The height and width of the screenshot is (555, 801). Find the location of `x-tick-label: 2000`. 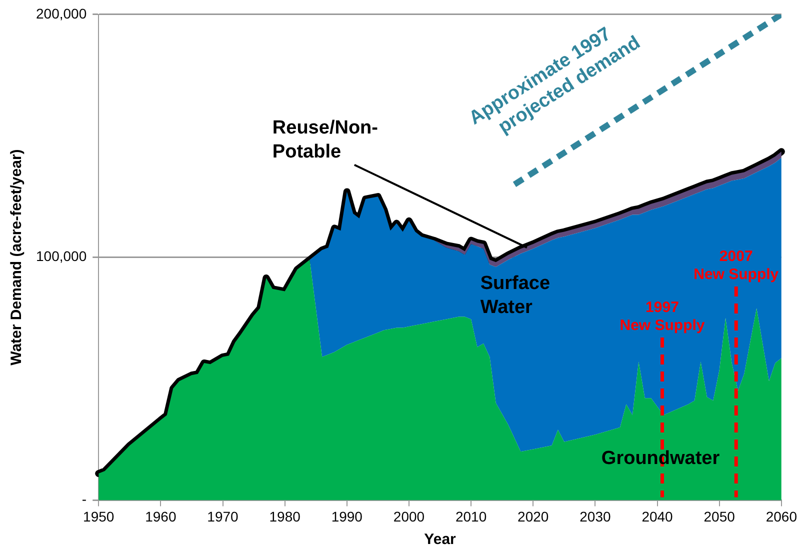

x-tick-label: 2000 is located at coordinates (409, 516).